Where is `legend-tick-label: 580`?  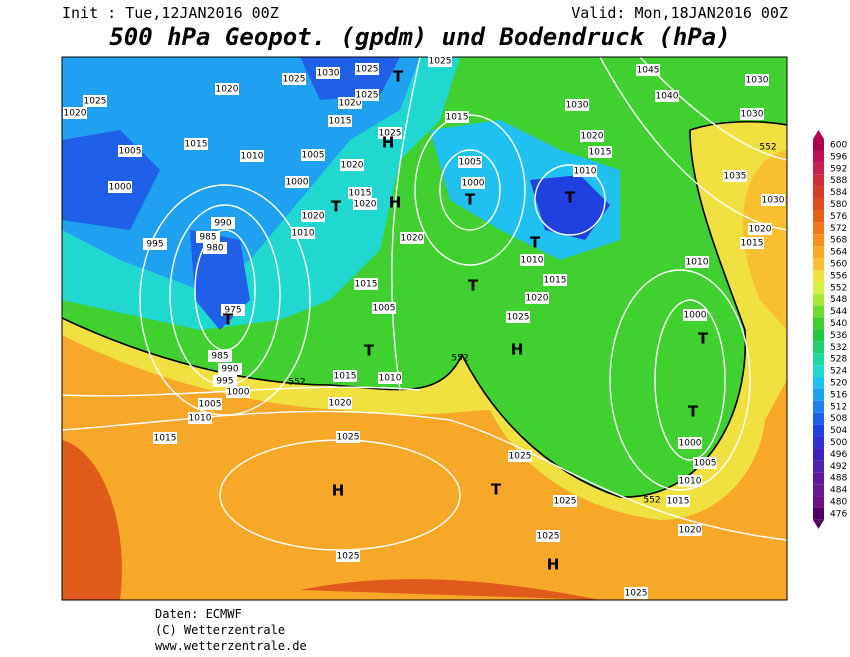
legend-tick-label: 580 is located at coordinates (838, 205).